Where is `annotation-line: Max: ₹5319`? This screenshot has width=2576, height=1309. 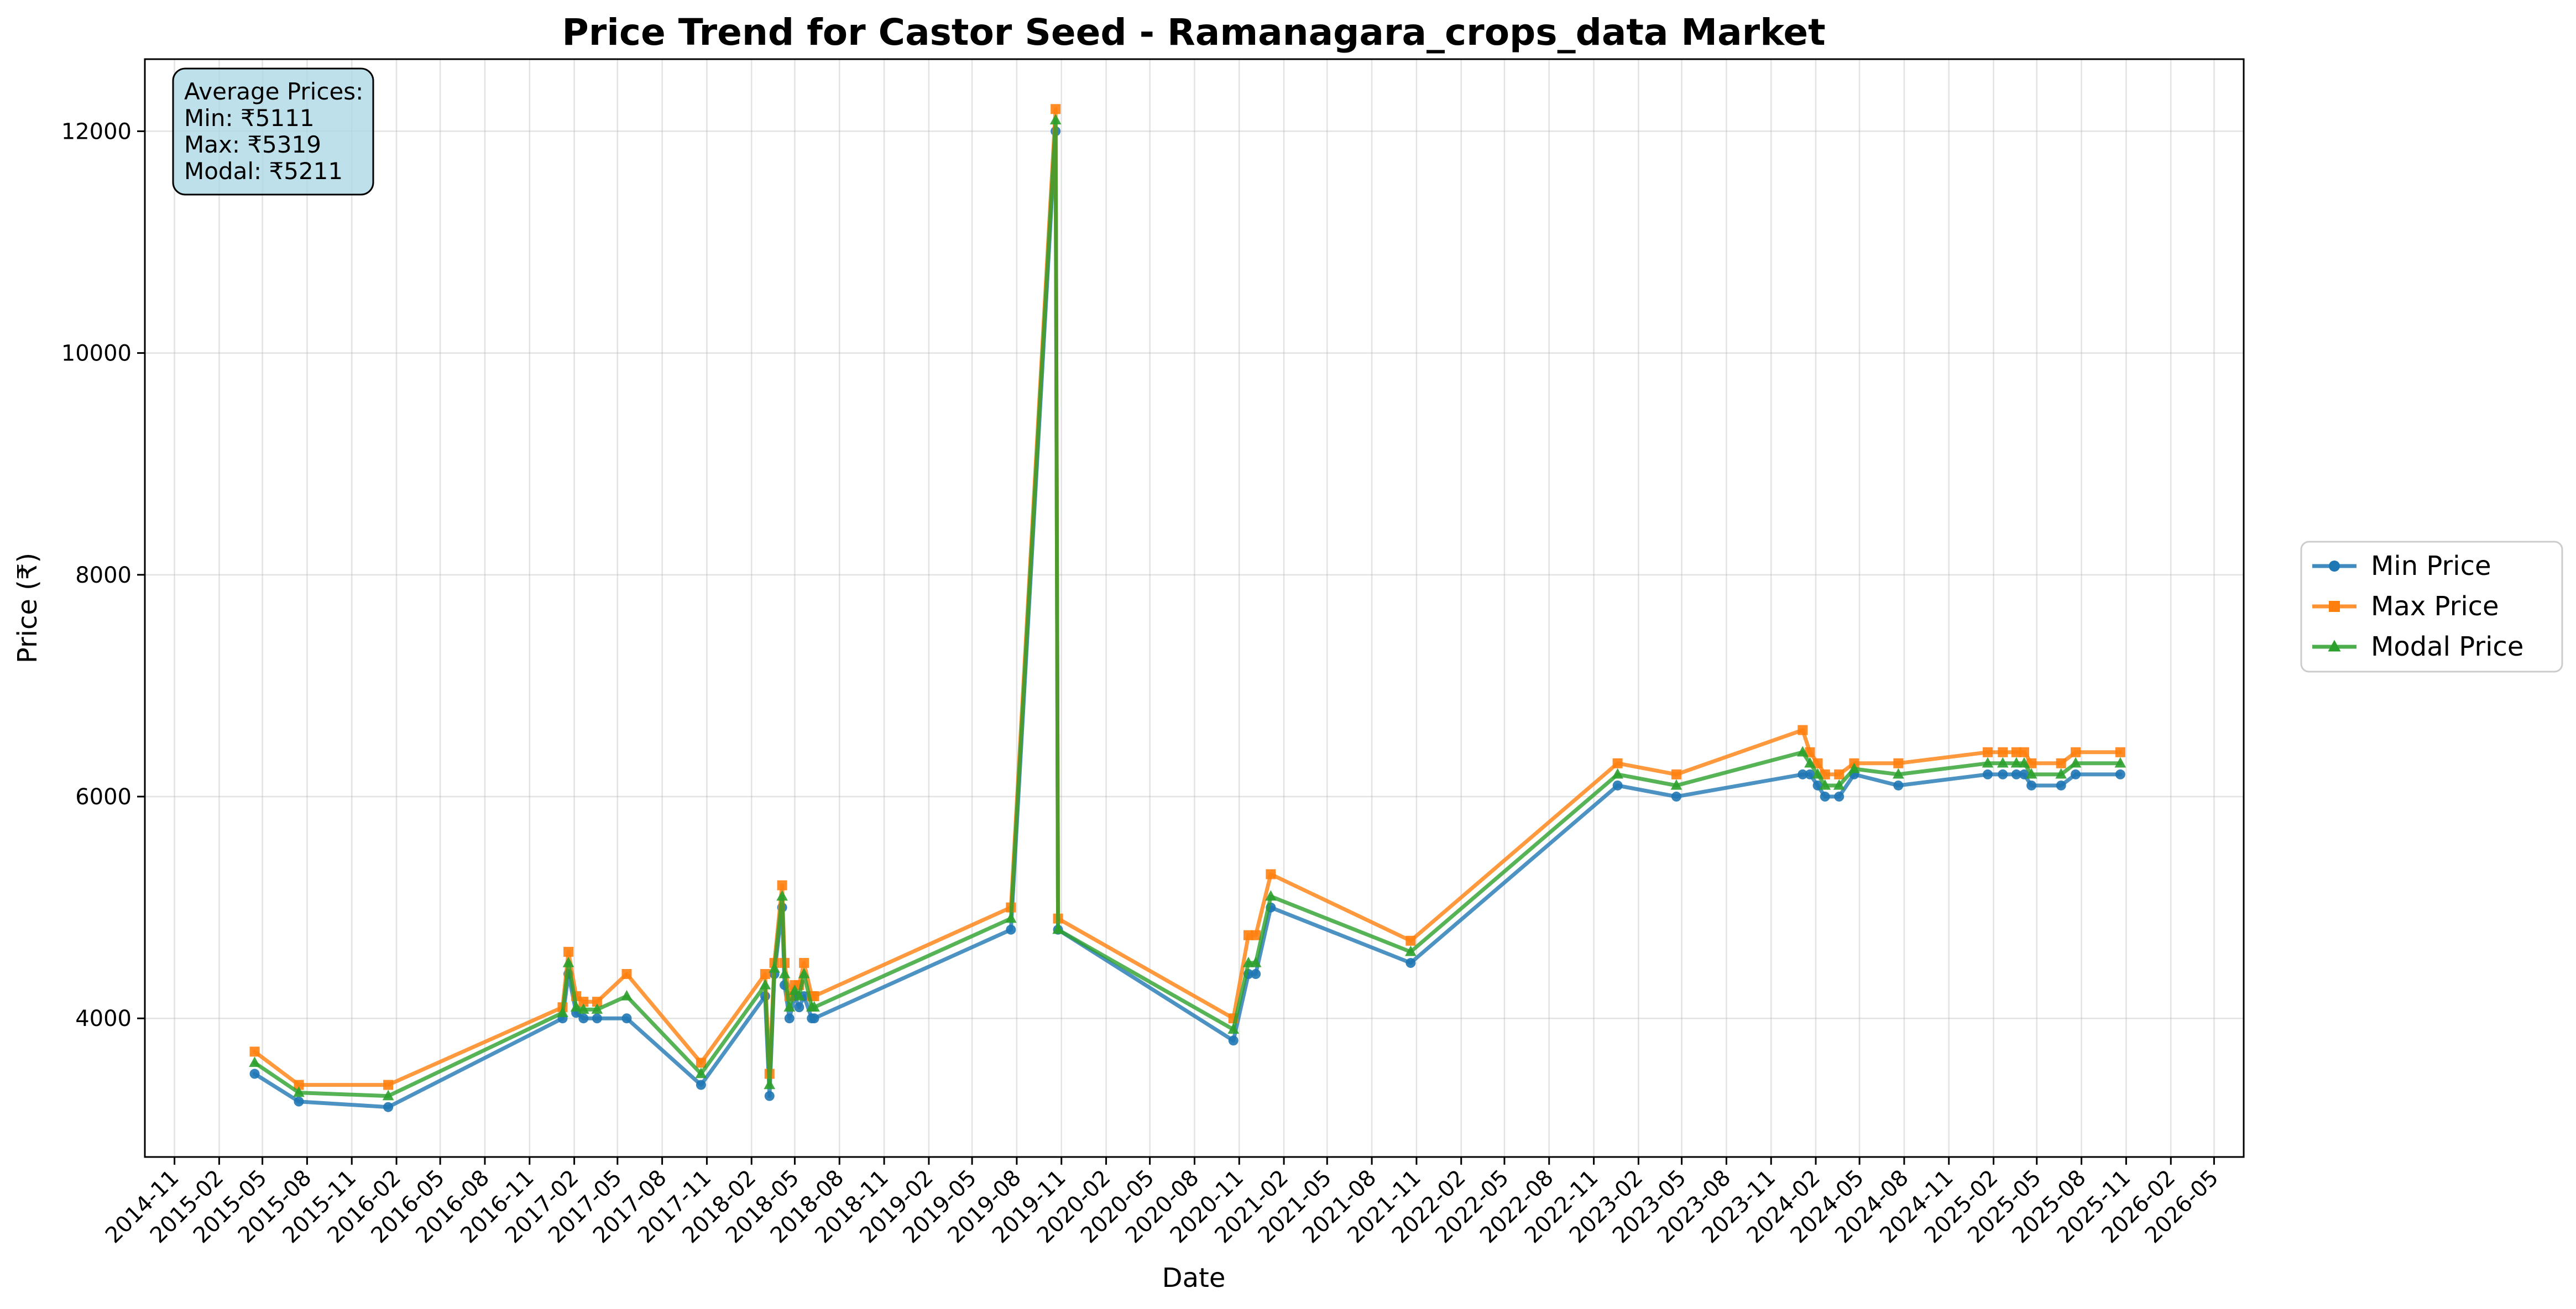
annotation-line: Max: ₹5319 is located at coordinates (252, 144).